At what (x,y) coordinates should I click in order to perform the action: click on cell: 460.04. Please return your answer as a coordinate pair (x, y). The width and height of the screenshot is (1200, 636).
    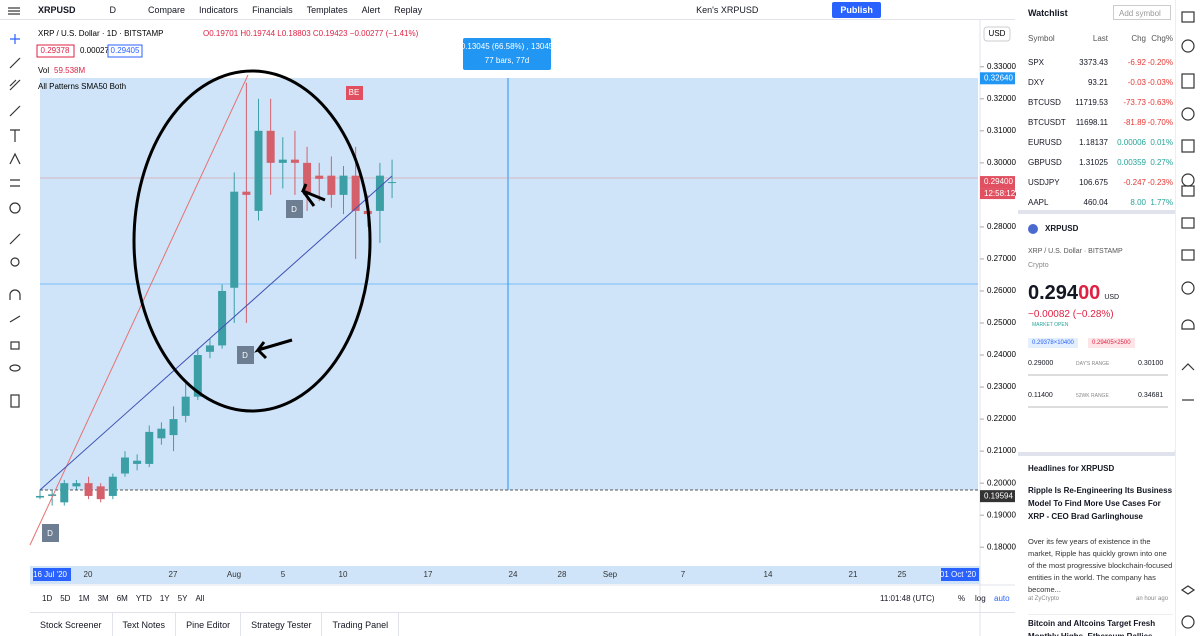
    Looking at the image, I should click on (1095, 202).